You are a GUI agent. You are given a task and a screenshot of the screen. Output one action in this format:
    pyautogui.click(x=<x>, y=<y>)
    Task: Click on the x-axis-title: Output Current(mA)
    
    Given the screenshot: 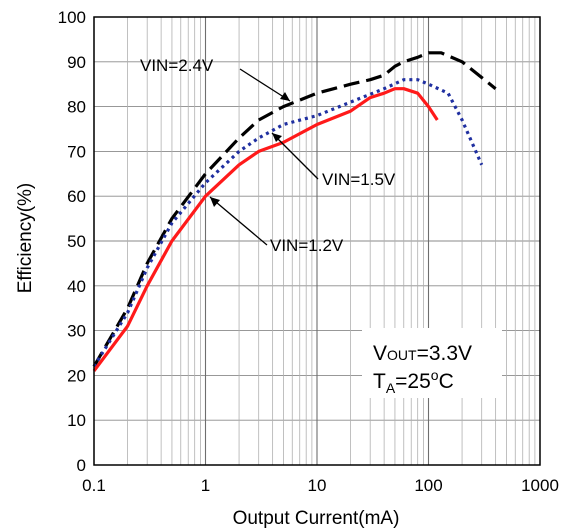 What is the action you would take?
    pyautogui.click(x=316, y=518)
    